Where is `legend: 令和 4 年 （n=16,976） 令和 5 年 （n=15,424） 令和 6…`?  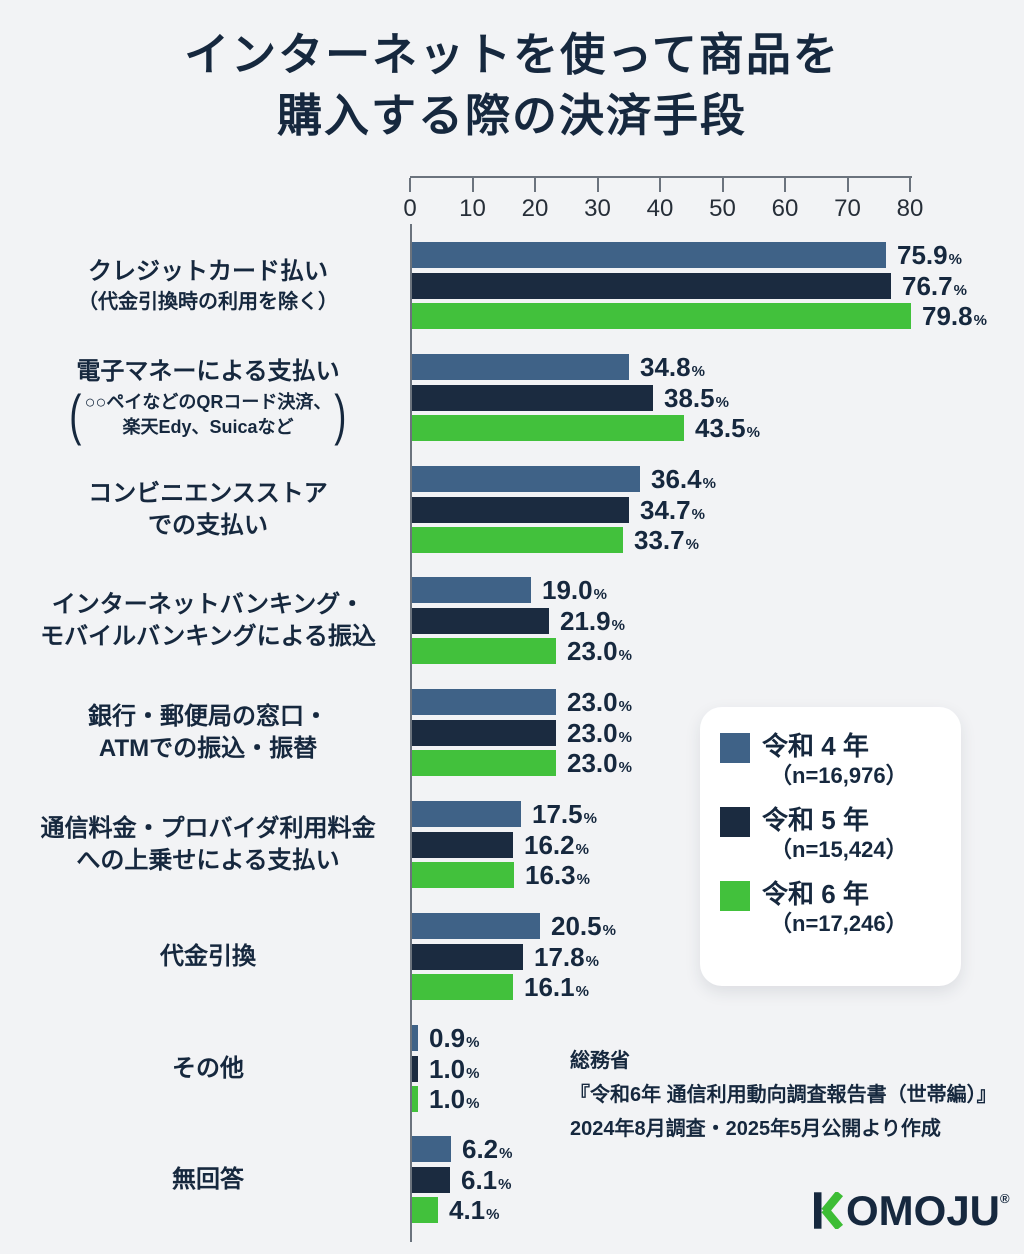 legend: 令和 4 年 （n=16,976） 令和 5 年 （n=15,424） 令和 6… is located at coordinates (830, 846).